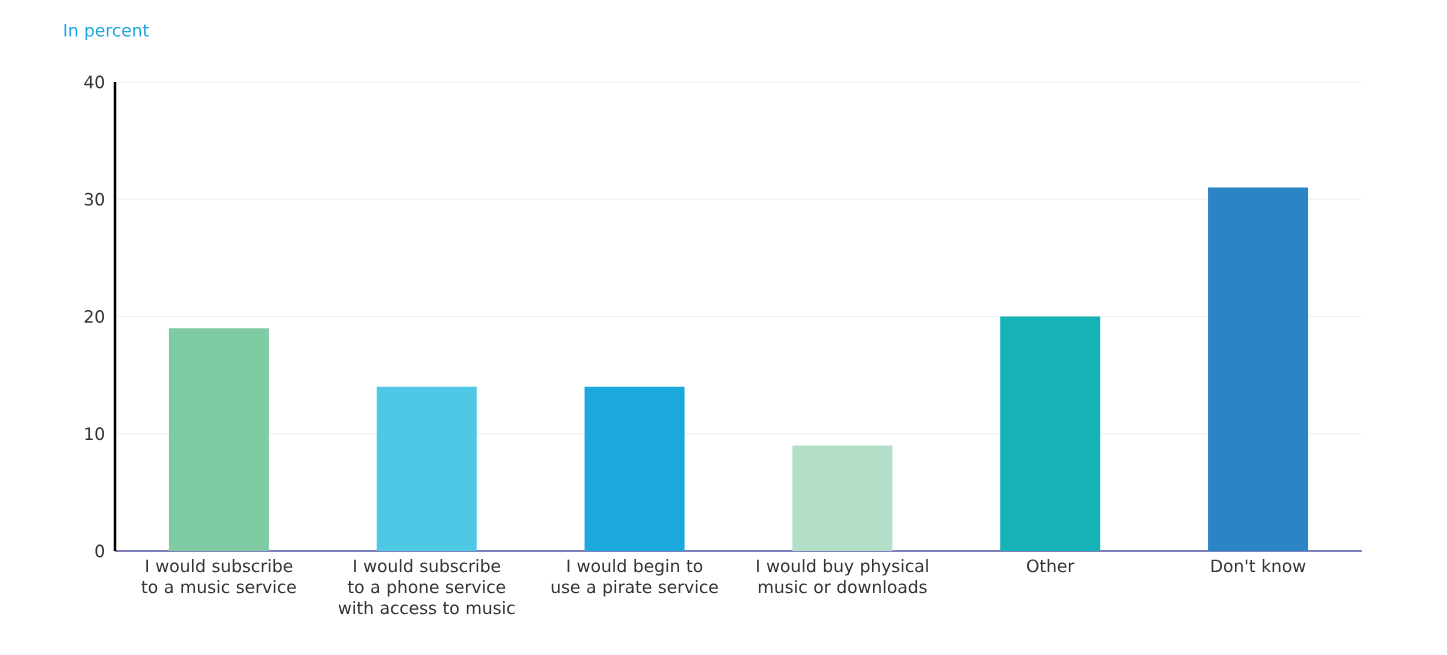 The image size is (1447, 655). I want to click on x-tick-label: I would buy physical music or downloads, so click(842, 576).